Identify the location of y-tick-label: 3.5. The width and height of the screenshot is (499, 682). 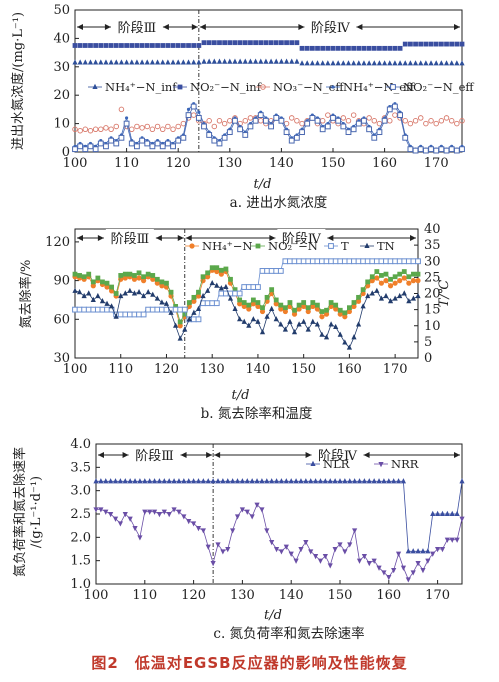
(80, 467).